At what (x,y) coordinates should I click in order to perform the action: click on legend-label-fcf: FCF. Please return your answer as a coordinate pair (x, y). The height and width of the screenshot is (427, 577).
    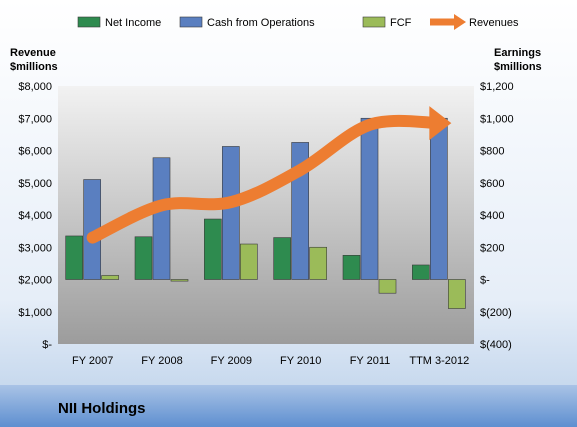
    Looking at the image, I should click on (401, 23).